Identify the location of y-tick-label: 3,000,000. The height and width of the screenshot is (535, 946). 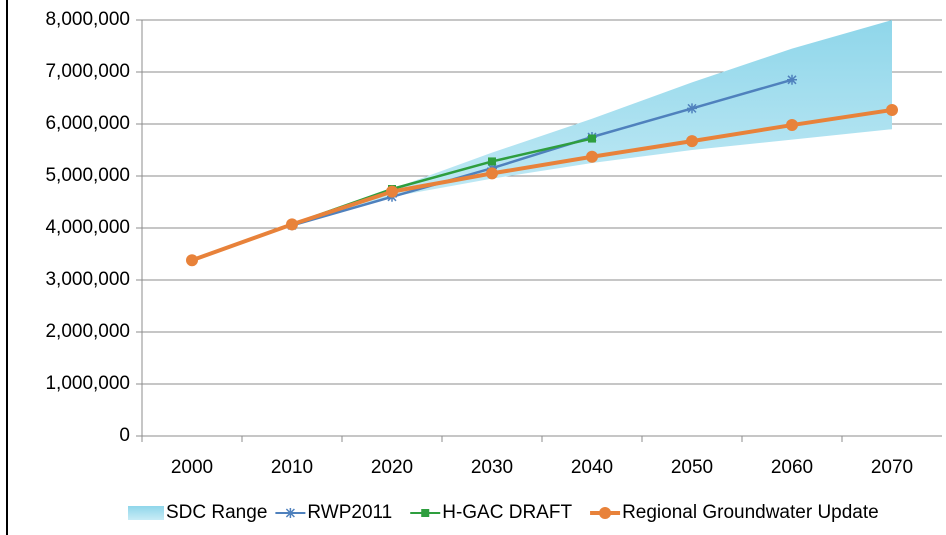
(87, 279).